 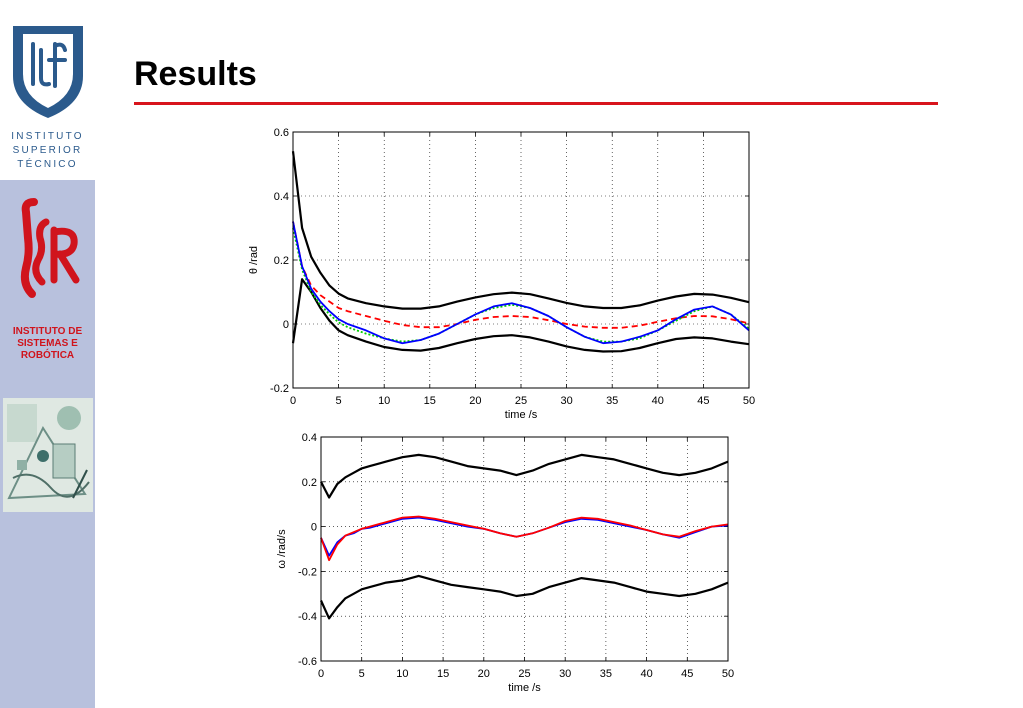 I want to click on isr-name-line-2: SISTEMAS E, so click(x=47, y=343).